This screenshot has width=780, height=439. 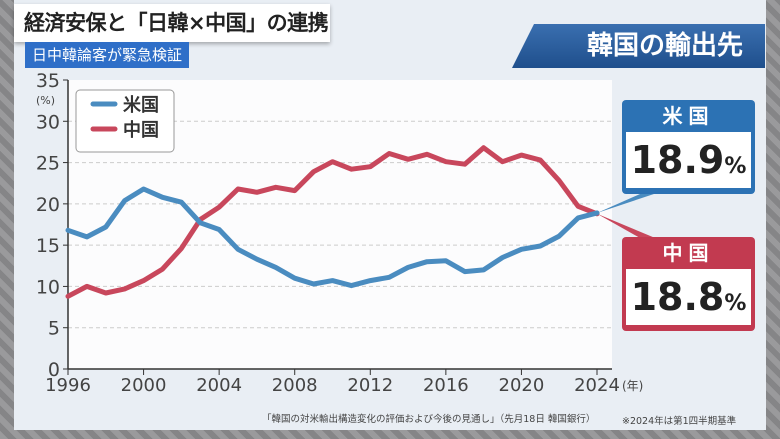 I want to click on y-tick-label: 15, so click(x=48, y=246).